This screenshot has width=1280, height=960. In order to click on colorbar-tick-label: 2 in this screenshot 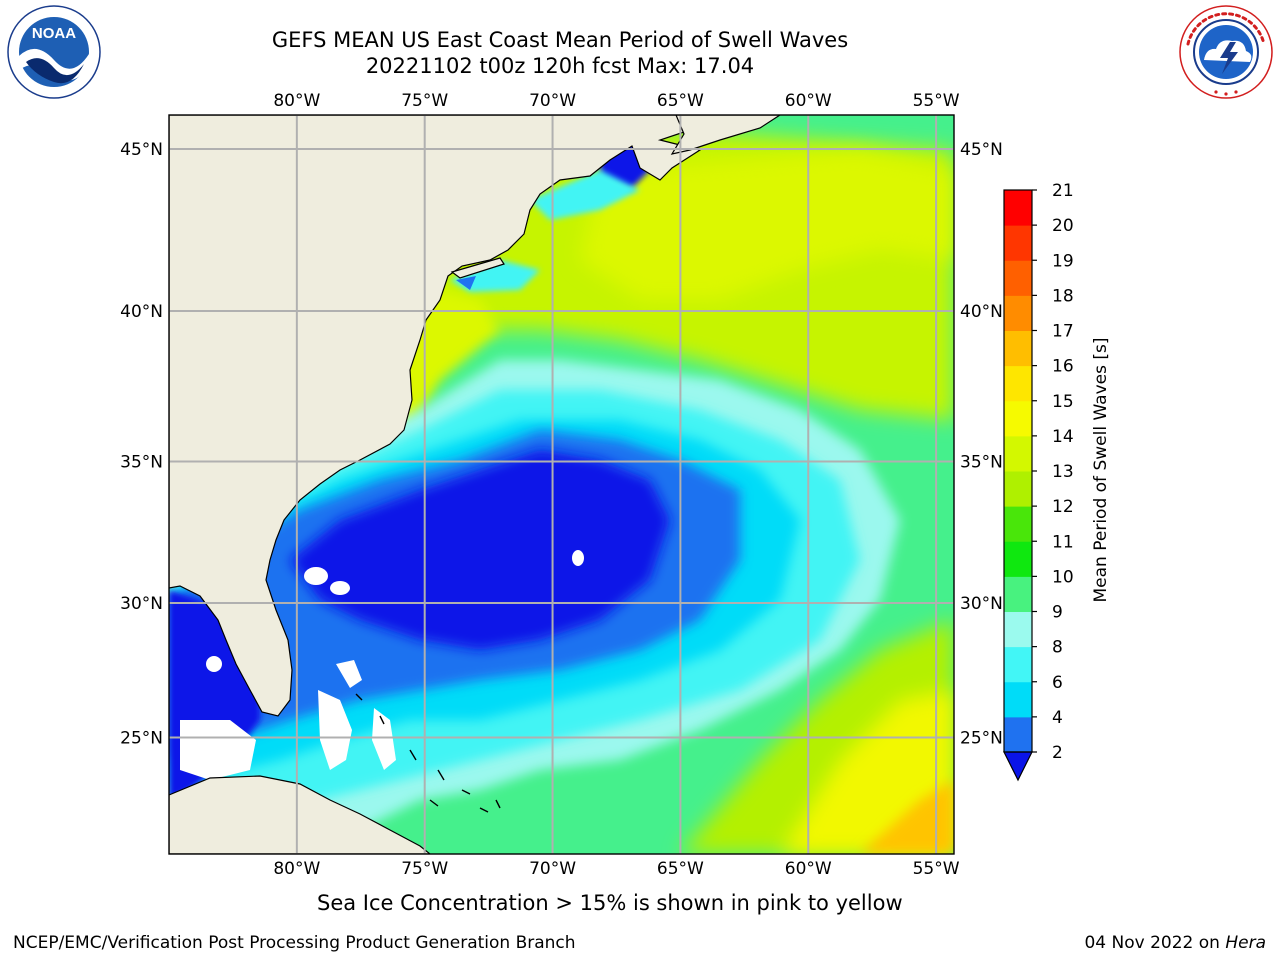, I will do `click(1057, 753)`.